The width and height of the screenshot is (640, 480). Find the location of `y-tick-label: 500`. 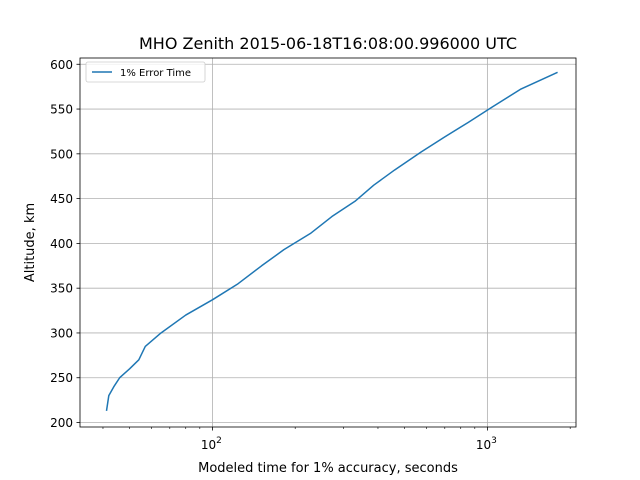

y-tick-label: 500 is located at coordinates (61, 154).